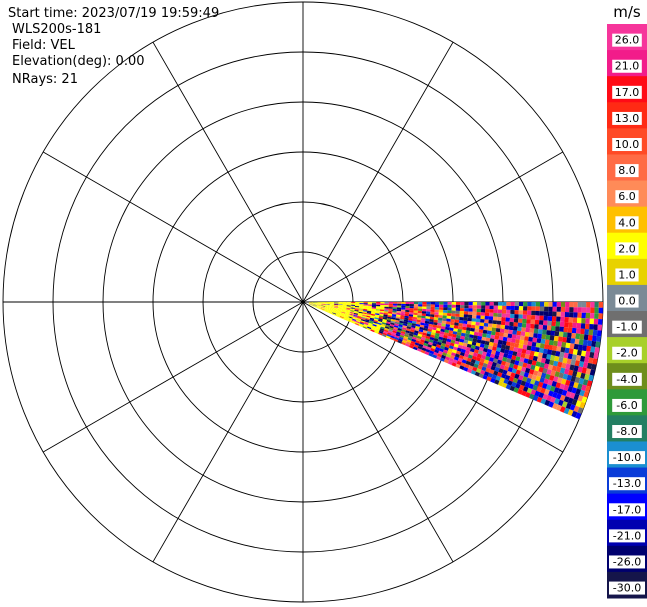  I want to click on colorbar-tick-label: -1.0, so click(626, 327).